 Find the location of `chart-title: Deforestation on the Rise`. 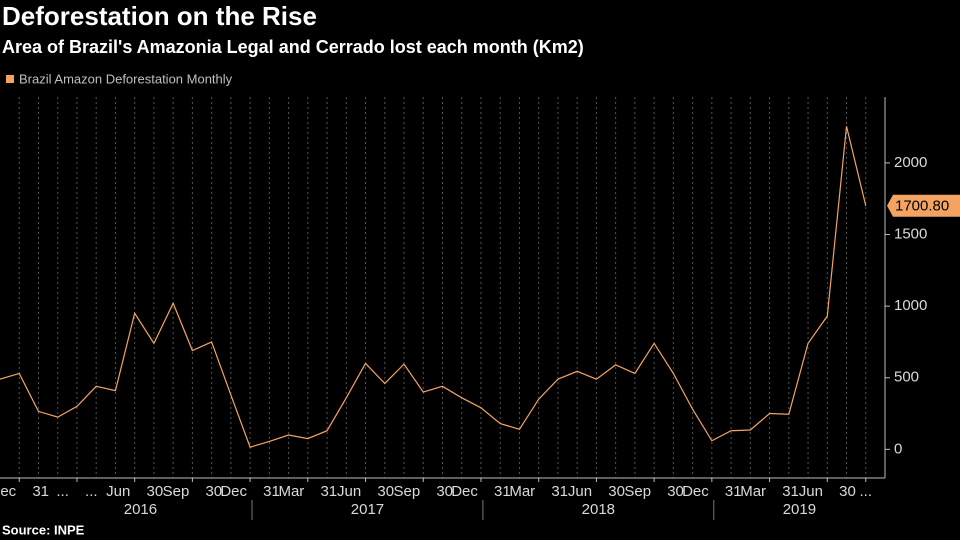

chart-title: Deforestation on the Rise is located at coordinates (159, 16).